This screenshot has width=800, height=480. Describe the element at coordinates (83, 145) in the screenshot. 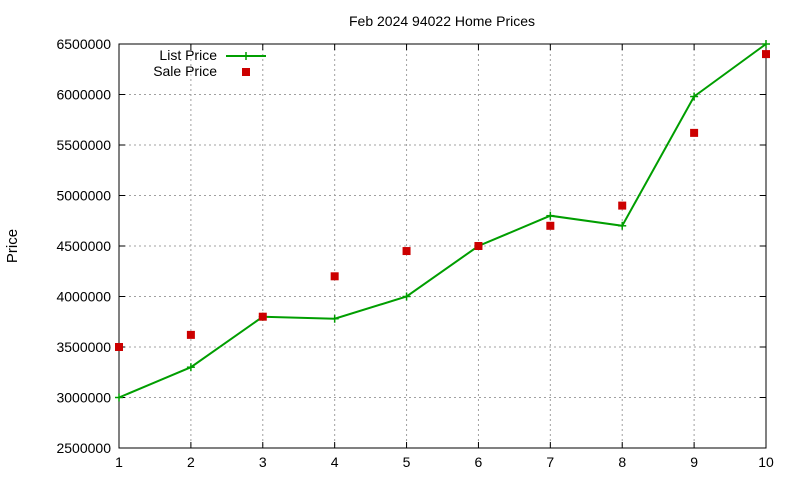

I see `y-tick-label: 5500000` at that location.